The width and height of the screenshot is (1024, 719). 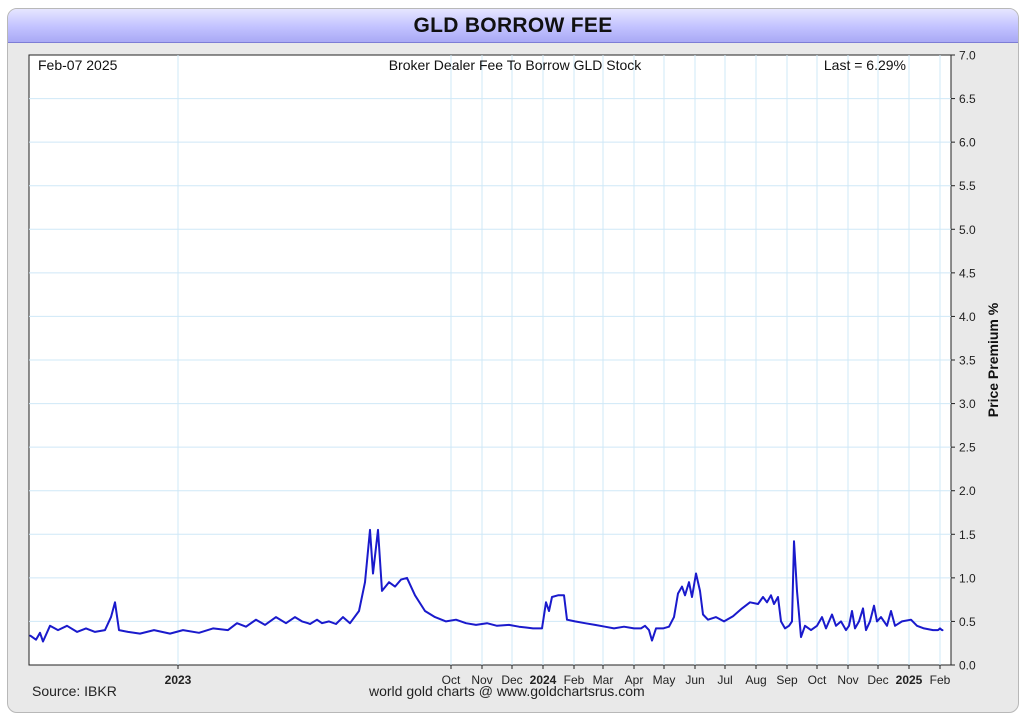 I want to click on chart-subtitle: Broker Dealer Fee To Borrow GLD Stock, so click(x=516, y=65).